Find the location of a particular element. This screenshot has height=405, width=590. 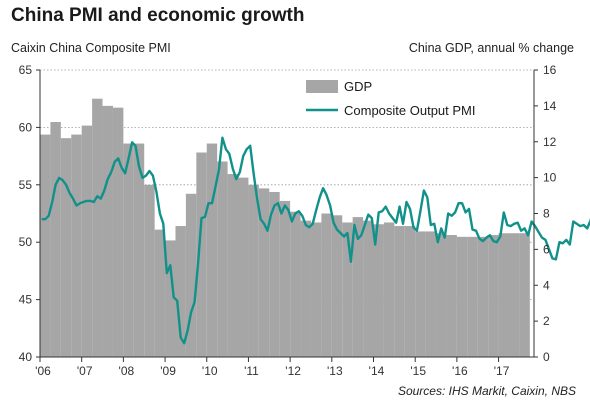

right-tick-label: 8 is located at coordinates (546, 214).